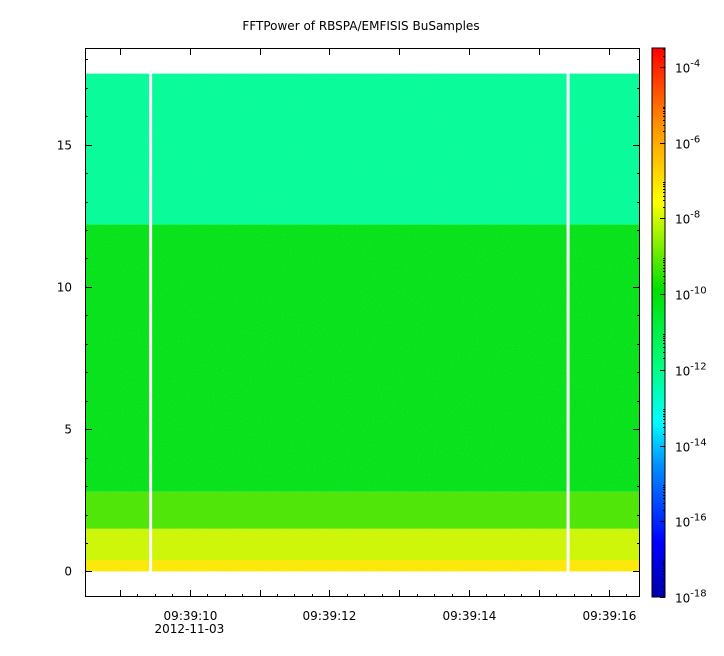 This screenshot has width=724, height=656. I want to click on colorbar-tick-label: 10⁻¹², so click(691, 370).